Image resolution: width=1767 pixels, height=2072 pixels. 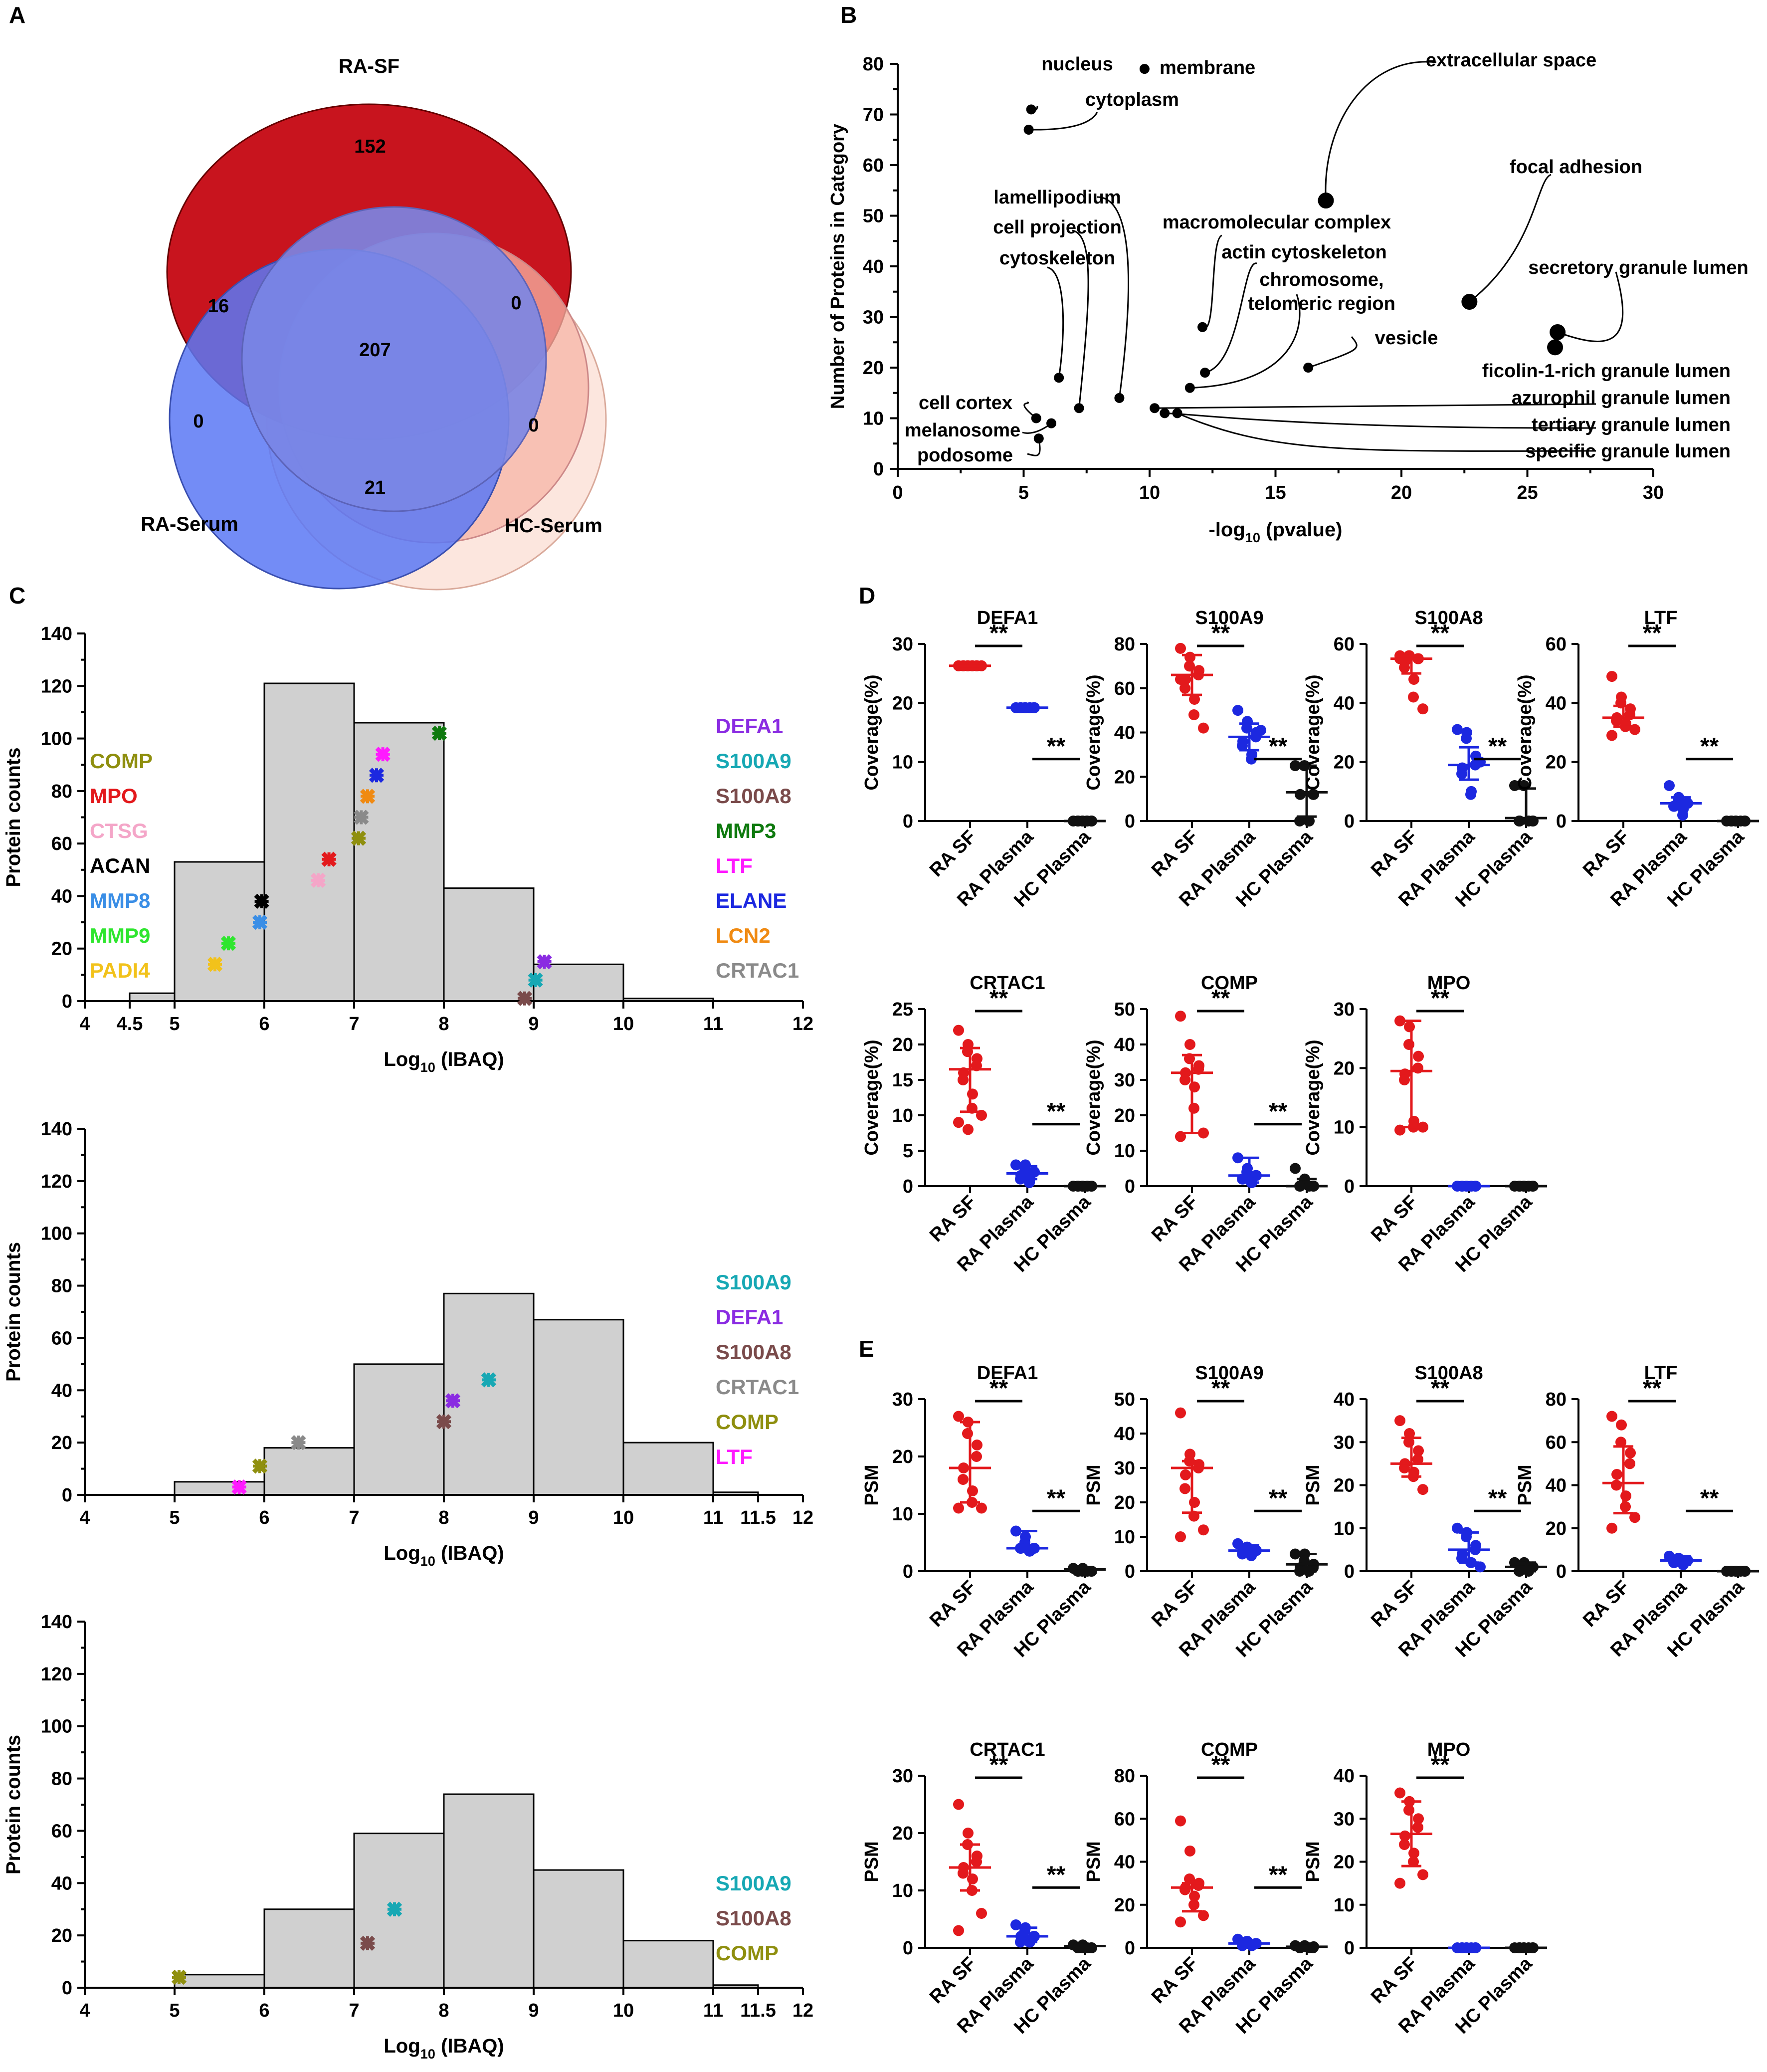 I want to click on x-axis-title-sub: 10, so click(x=1252, y=537).